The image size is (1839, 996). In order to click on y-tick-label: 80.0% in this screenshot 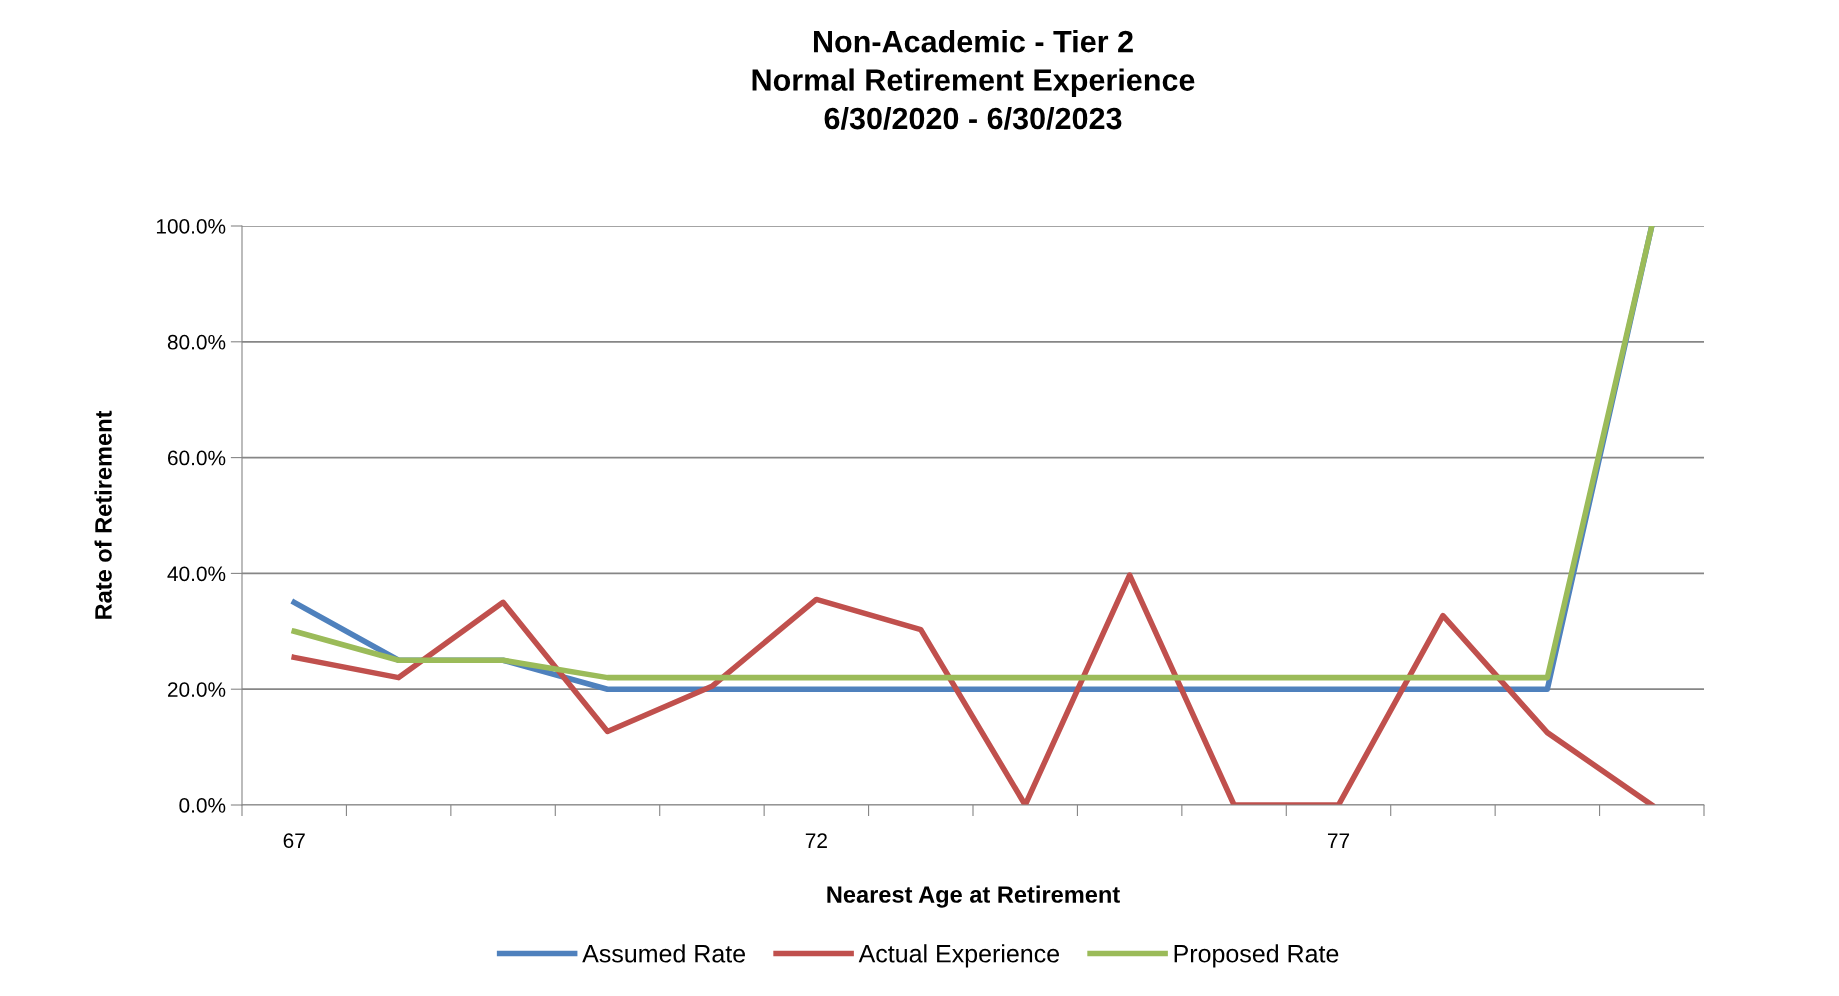, I will do `click(196, 342)`.